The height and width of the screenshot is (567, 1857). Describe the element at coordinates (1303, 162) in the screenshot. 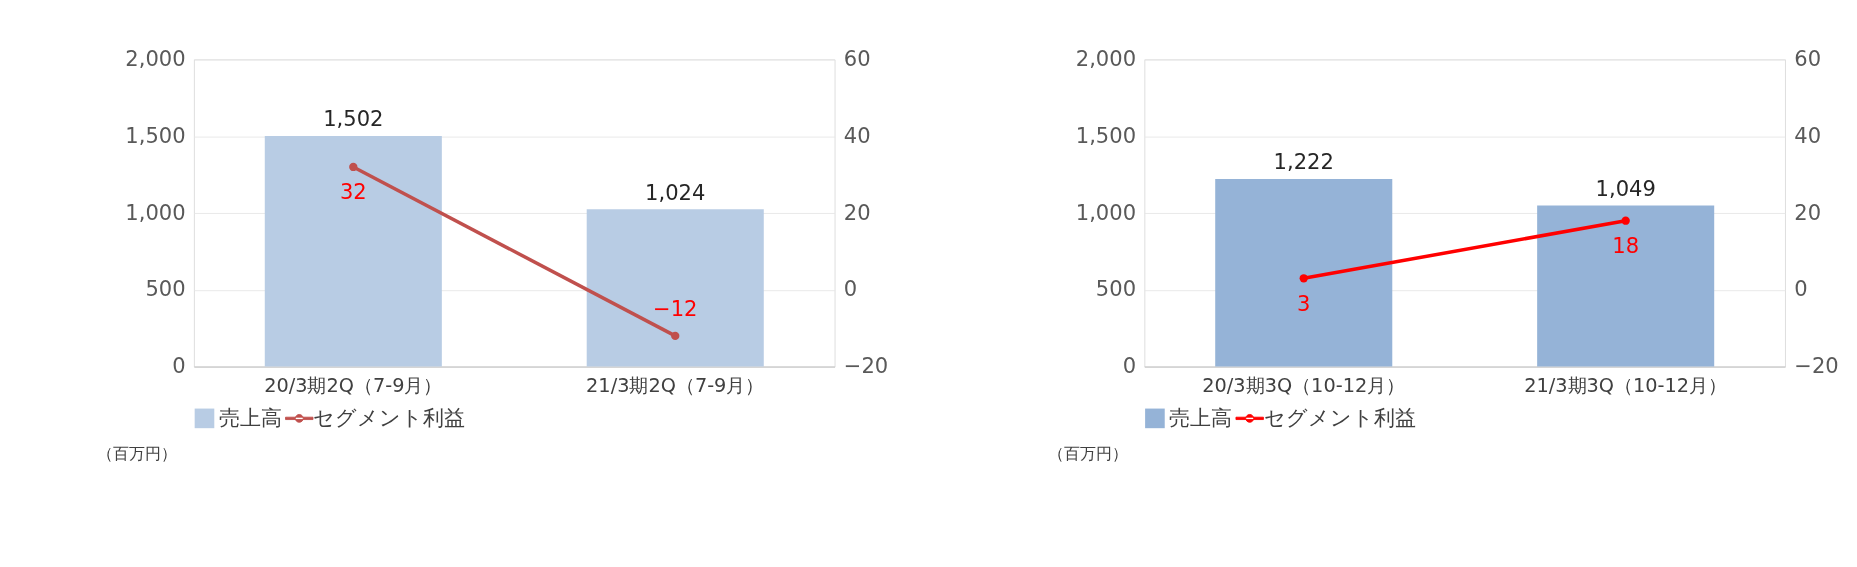

I see `data-label: 1,222` at that location.